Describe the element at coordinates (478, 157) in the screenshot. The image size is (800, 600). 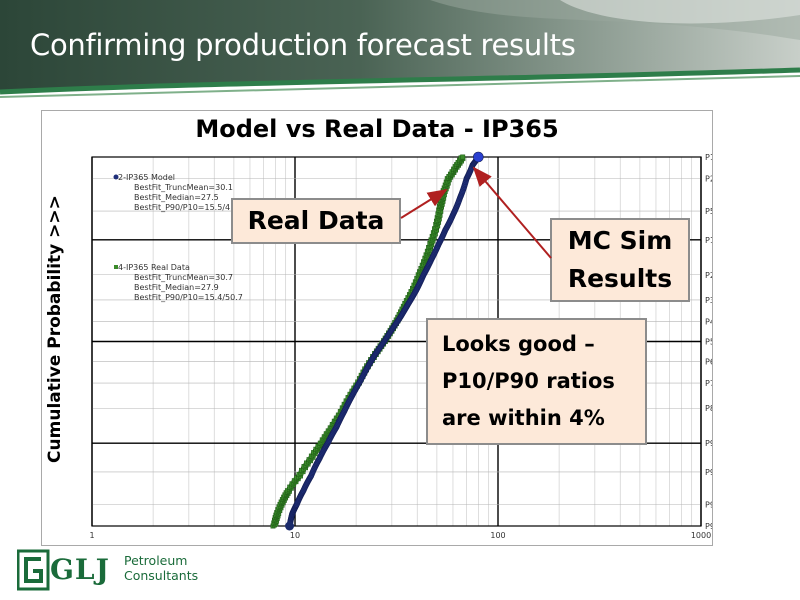
I see `model-end-point` at that location.